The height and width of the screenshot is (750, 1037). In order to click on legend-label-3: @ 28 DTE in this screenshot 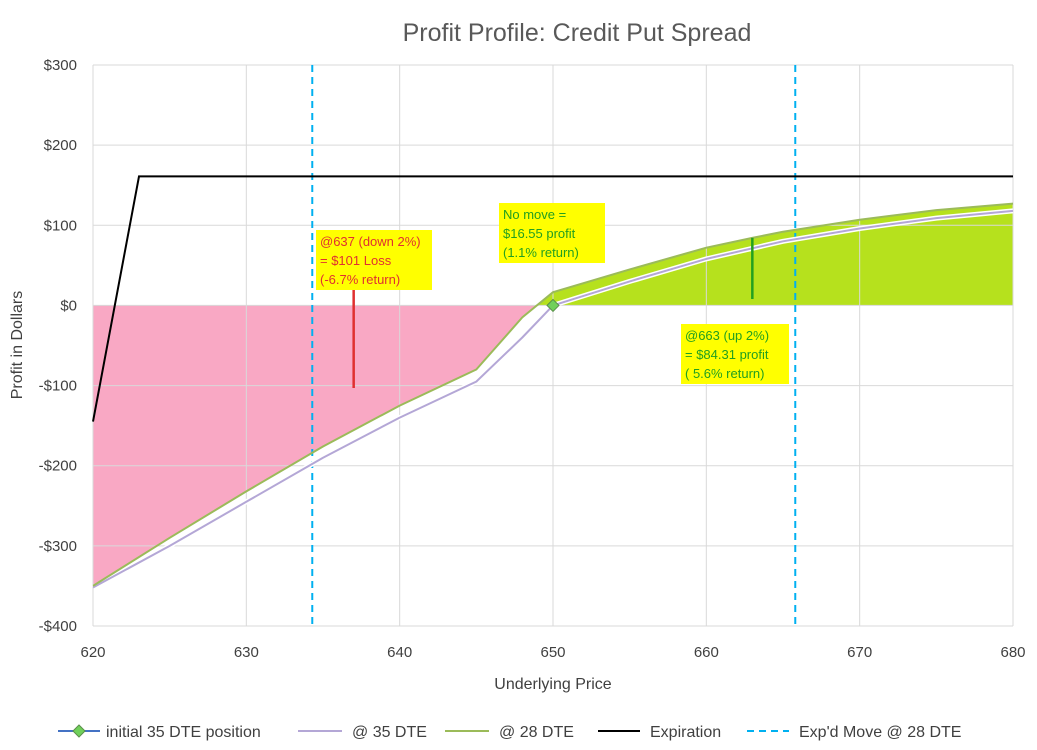, I will do `click(536, 732)`.